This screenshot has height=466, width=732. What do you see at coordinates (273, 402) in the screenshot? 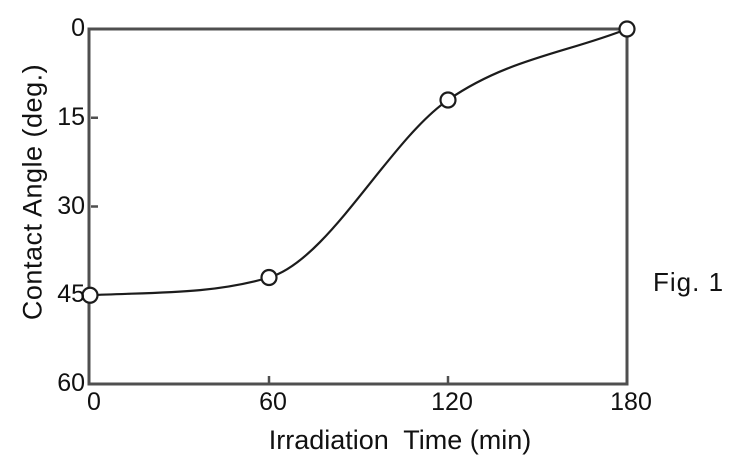
I see `x-tick-label-60: 60` at bounding box center [273, 402].